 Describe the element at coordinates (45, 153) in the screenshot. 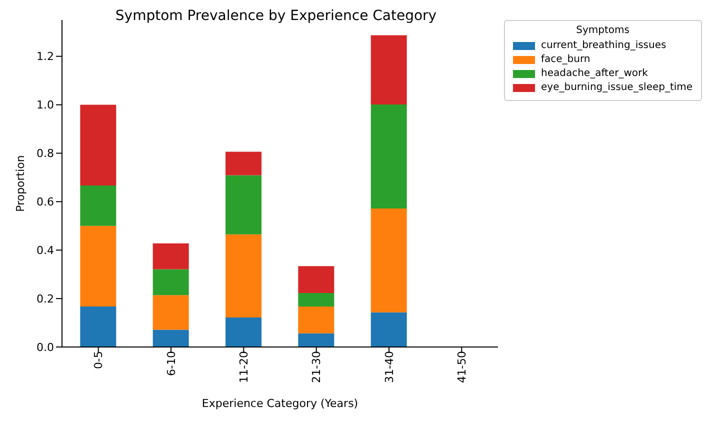

I see `y-tick-label: 0.8` at that location.